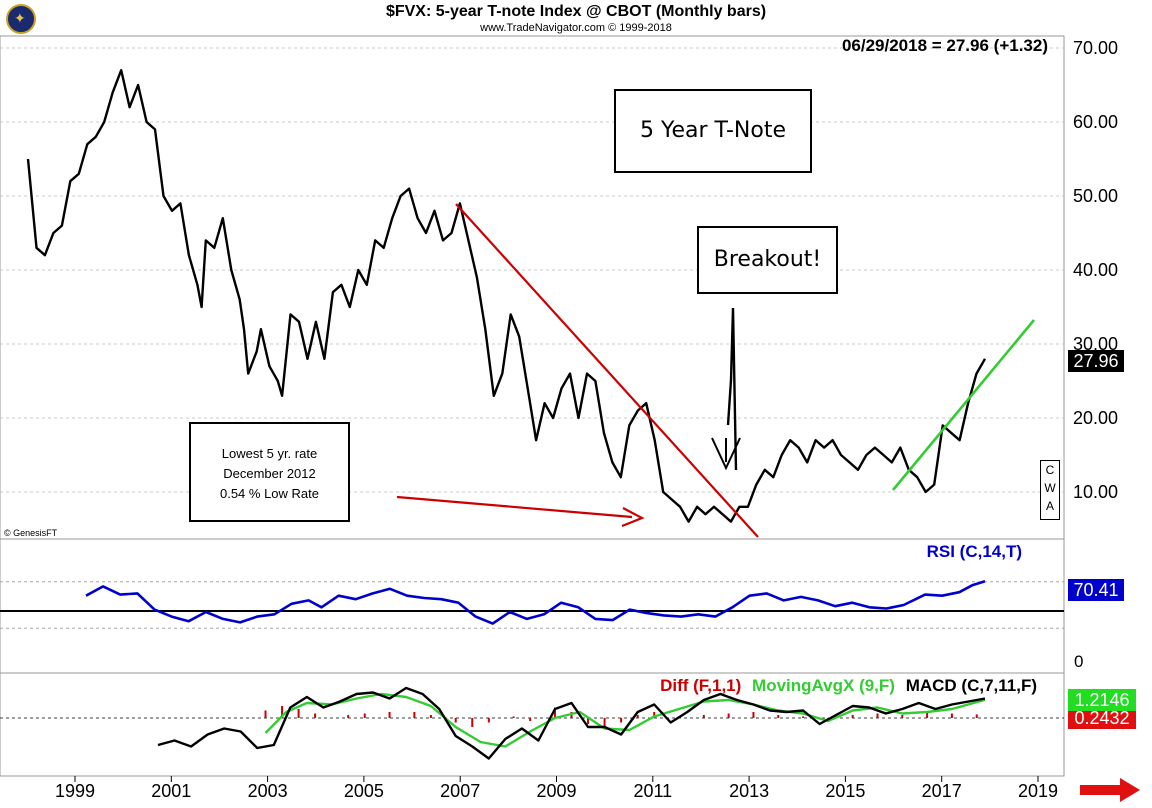  What do you see at coordinates (535, 602) in the screenshot?
I see `rsi-series-line` at bounding box center [535, 602].